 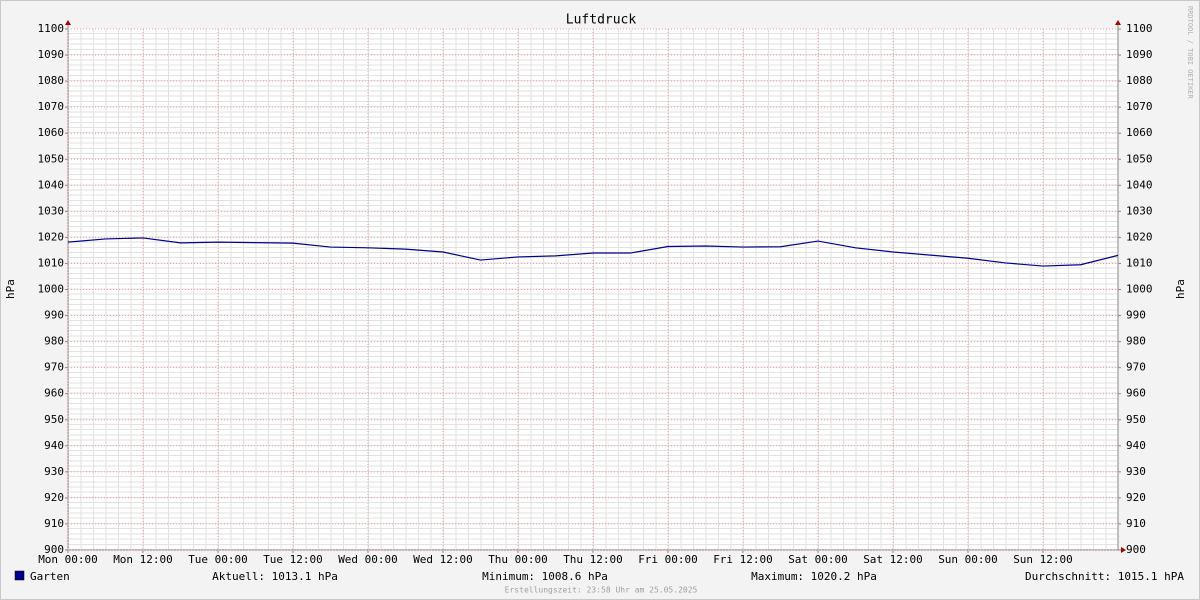 I want to click on y-tick-label: 1090, so click(x=51, y=54).